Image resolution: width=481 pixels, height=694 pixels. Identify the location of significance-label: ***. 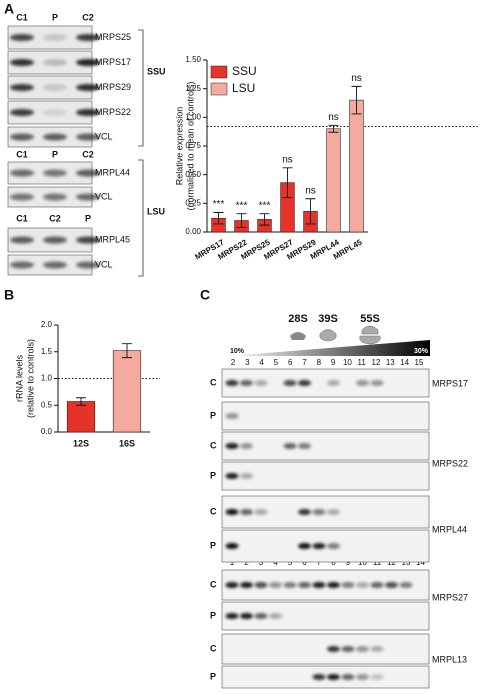
(219, 204).